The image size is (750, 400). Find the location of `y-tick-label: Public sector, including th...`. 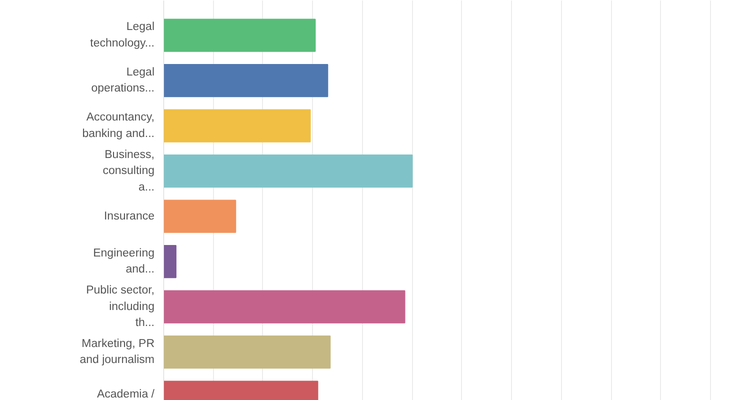

y-tick-label: Public sector, including th... is located at coordinates (120, 307).